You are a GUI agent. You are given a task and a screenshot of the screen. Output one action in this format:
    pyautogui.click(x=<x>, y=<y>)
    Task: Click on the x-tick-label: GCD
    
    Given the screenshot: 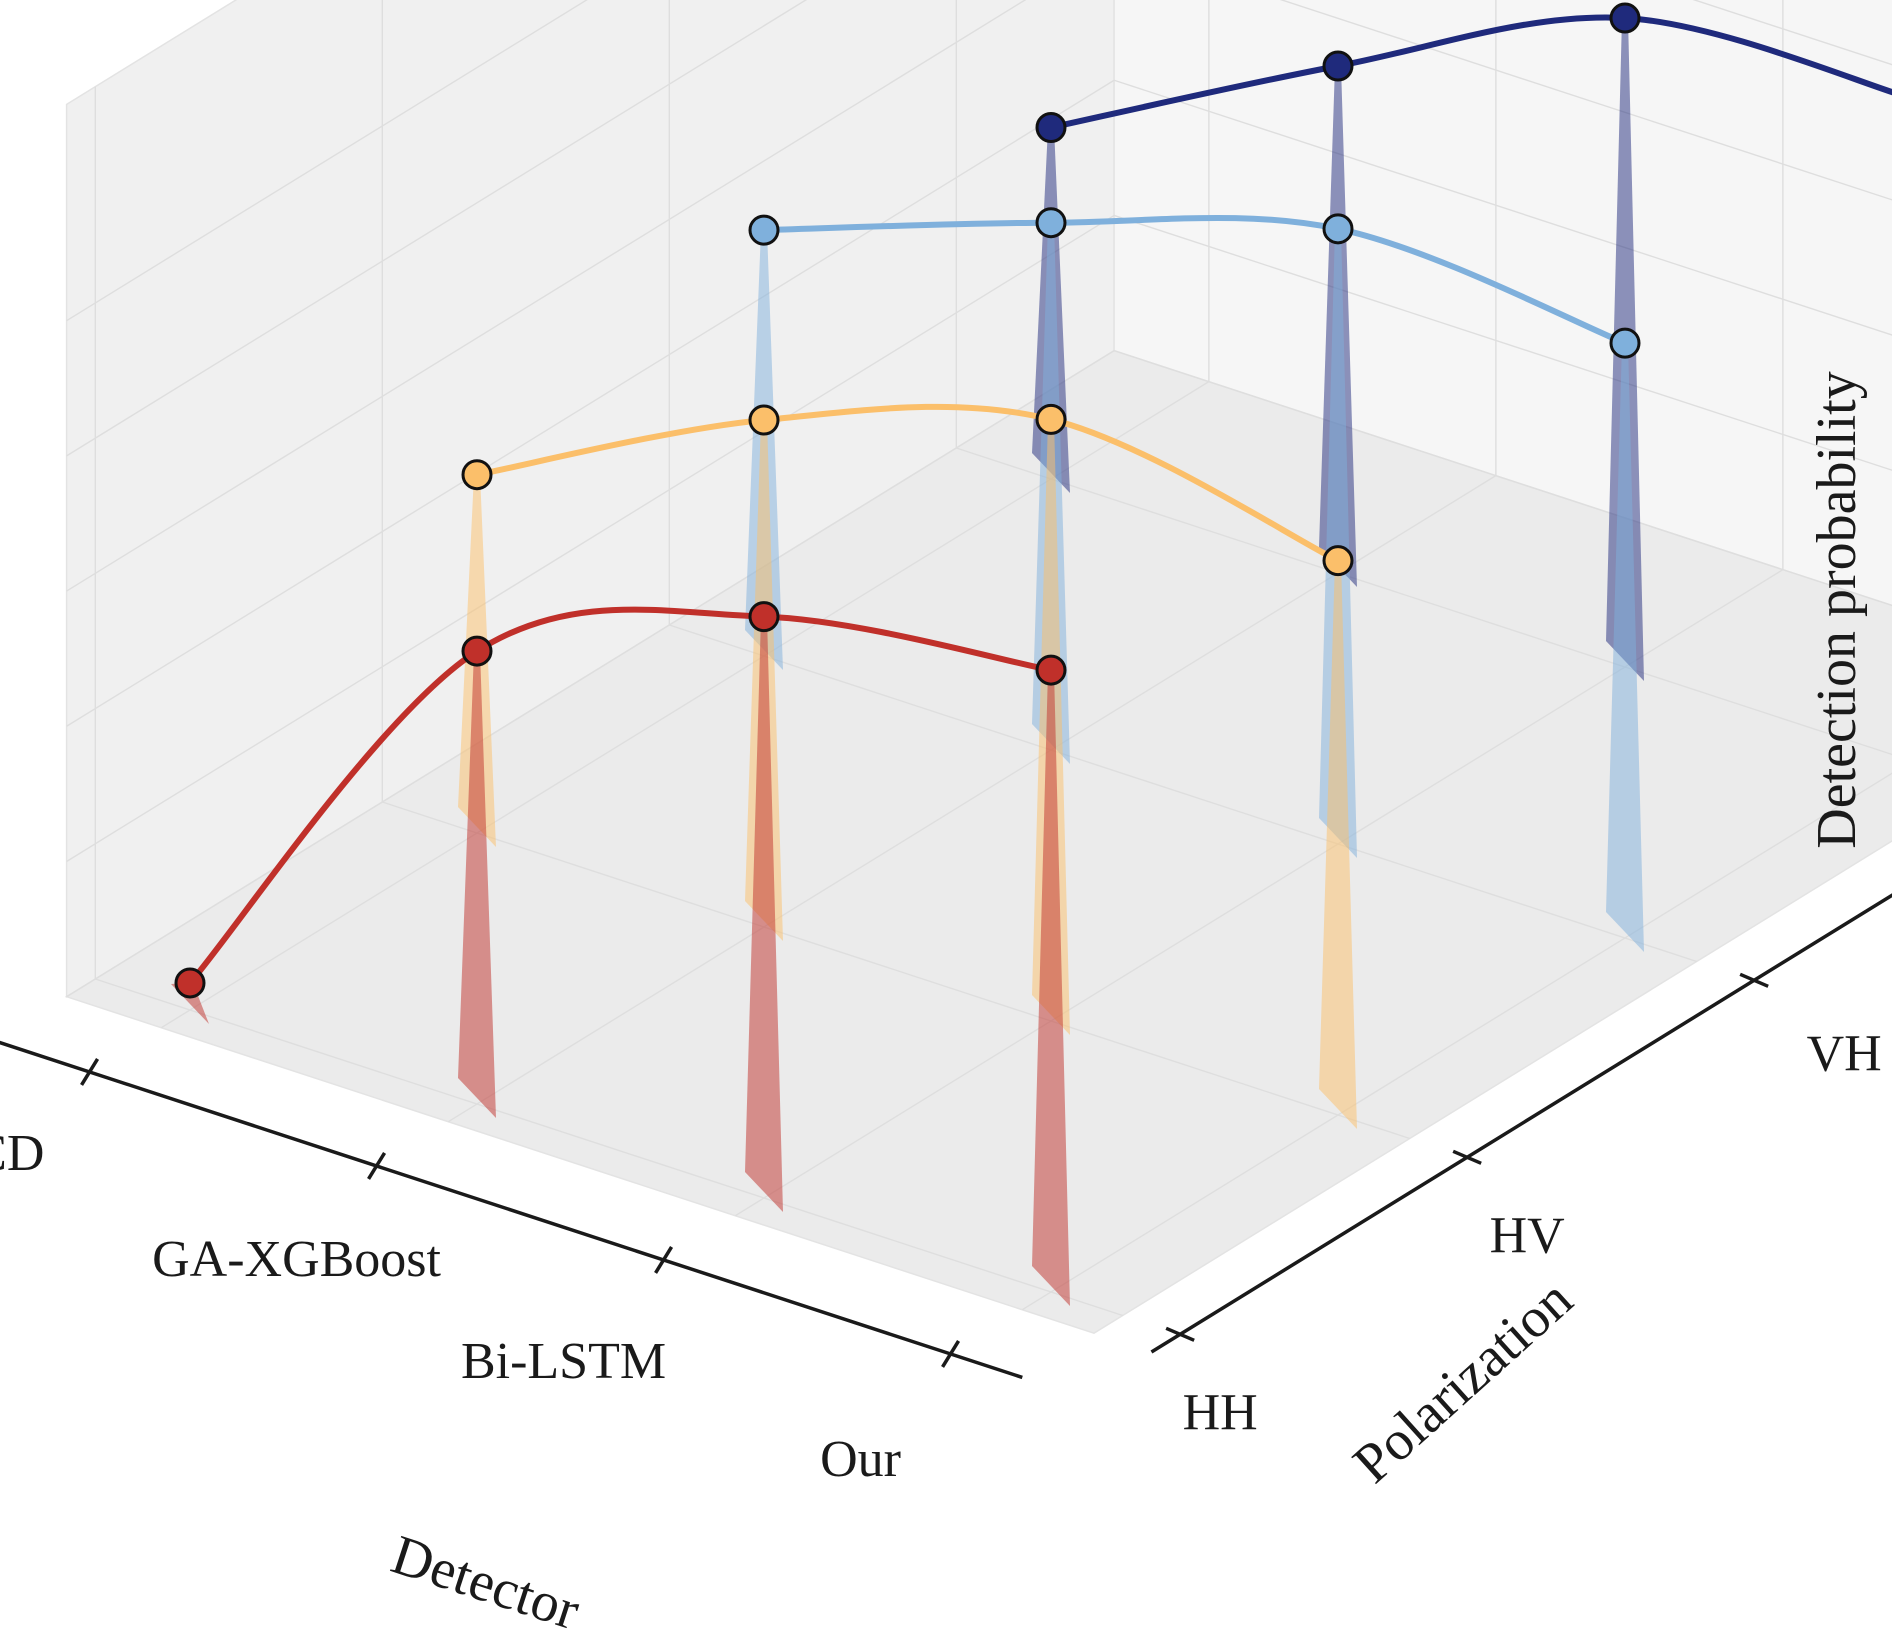 What is the action you would take?
    pyautogui.click(x=22, y=1153)
    